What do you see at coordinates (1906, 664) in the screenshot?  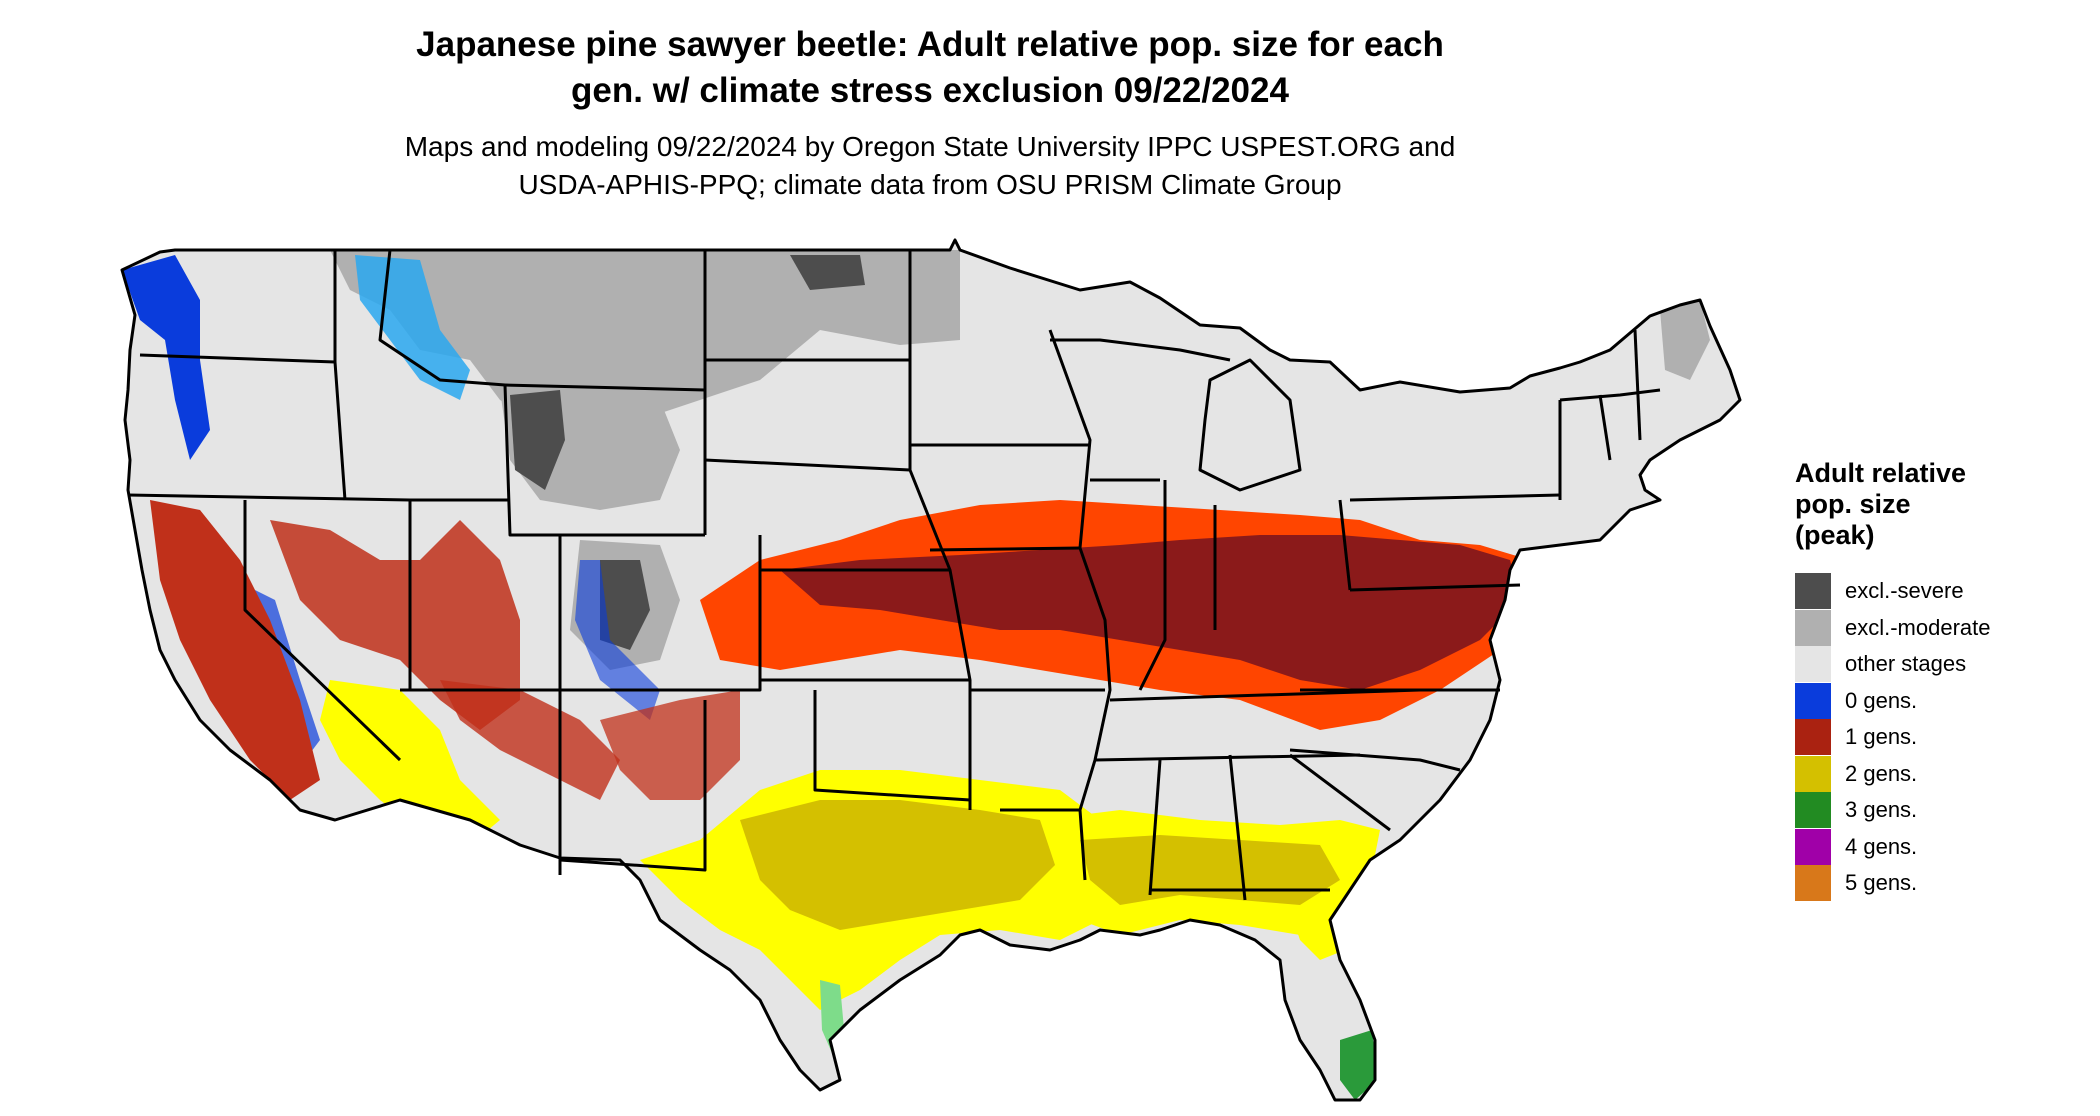 I see `legend-label: other stages` at bounding box center [1906, 664].